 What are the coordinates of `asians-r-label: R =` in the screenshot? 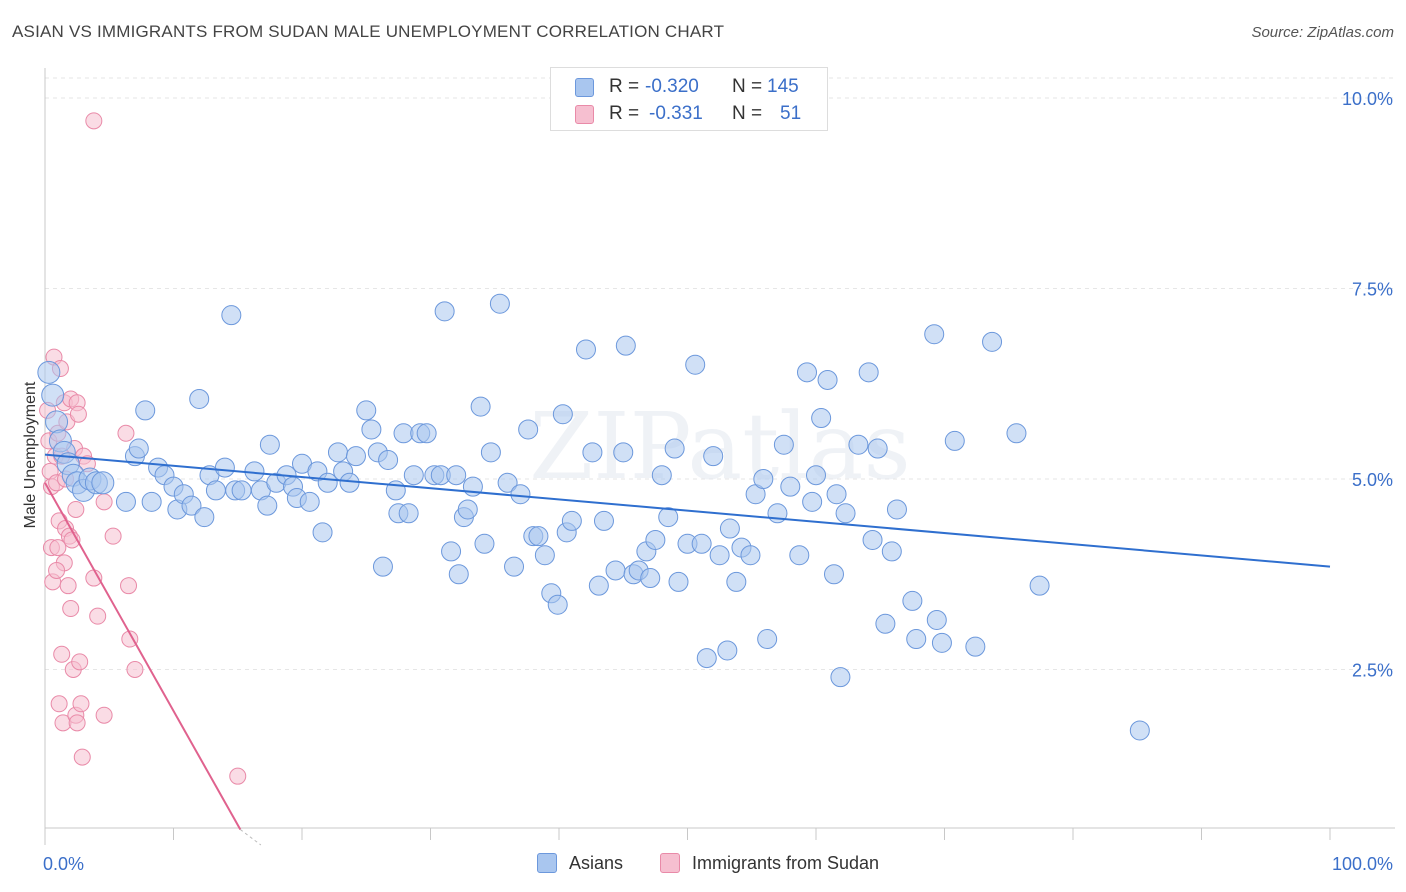 It's located at (624, 86).